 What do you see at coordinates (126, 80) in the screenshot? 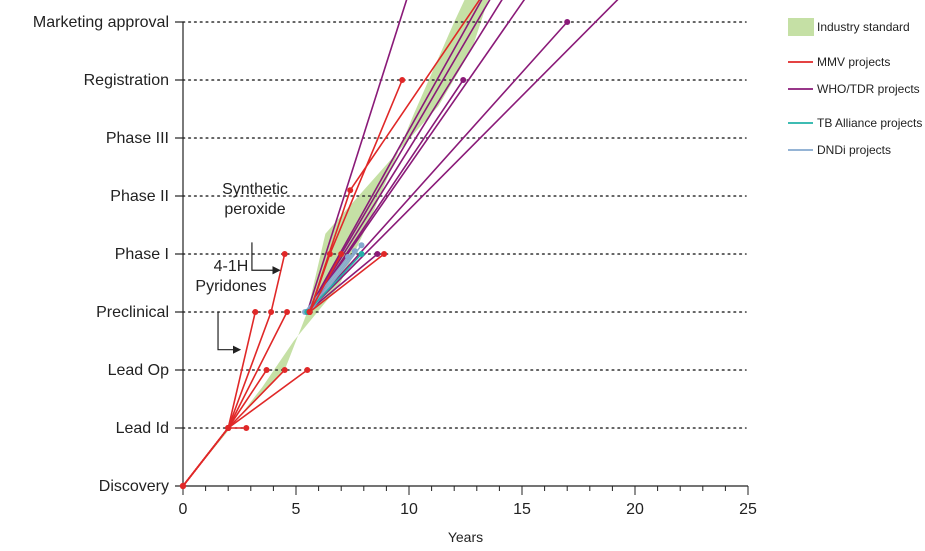
I see `stage-label-7: Registration` at bounding box center [126, 80].